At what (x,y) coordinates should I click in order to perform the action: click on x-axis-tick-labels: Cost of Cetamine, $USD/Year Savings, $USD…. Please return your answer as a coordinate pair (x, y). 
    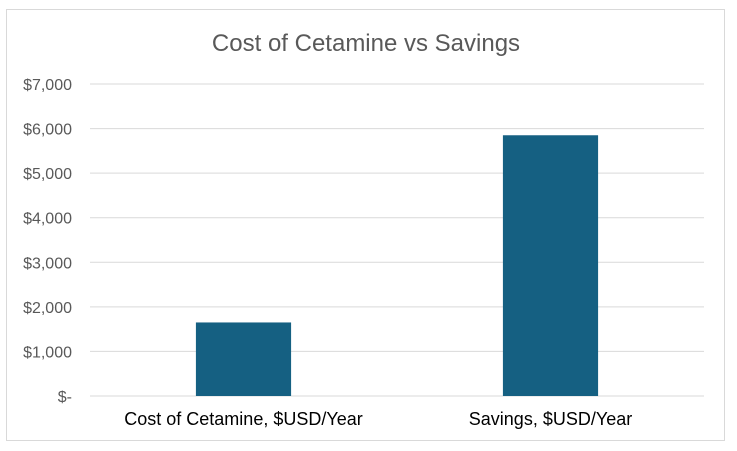
    Looking at the image, I should click on (378, 419).